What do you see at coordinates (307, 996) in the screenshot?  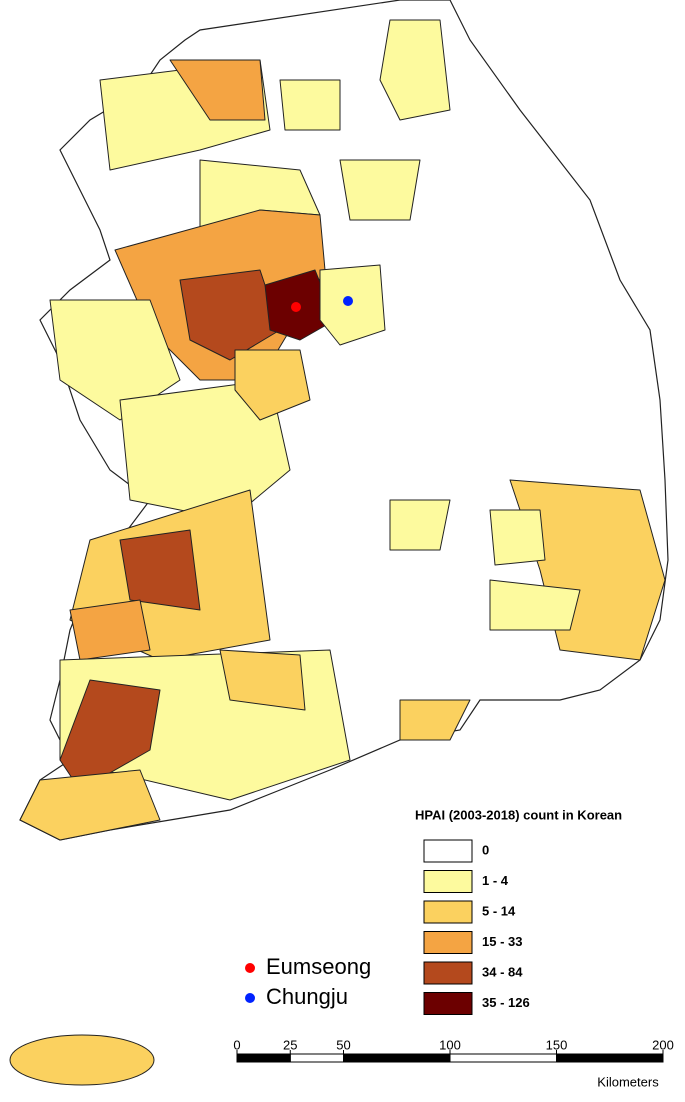 I see `marker-legend-label: Chungju` at bounding box center [307, 996].